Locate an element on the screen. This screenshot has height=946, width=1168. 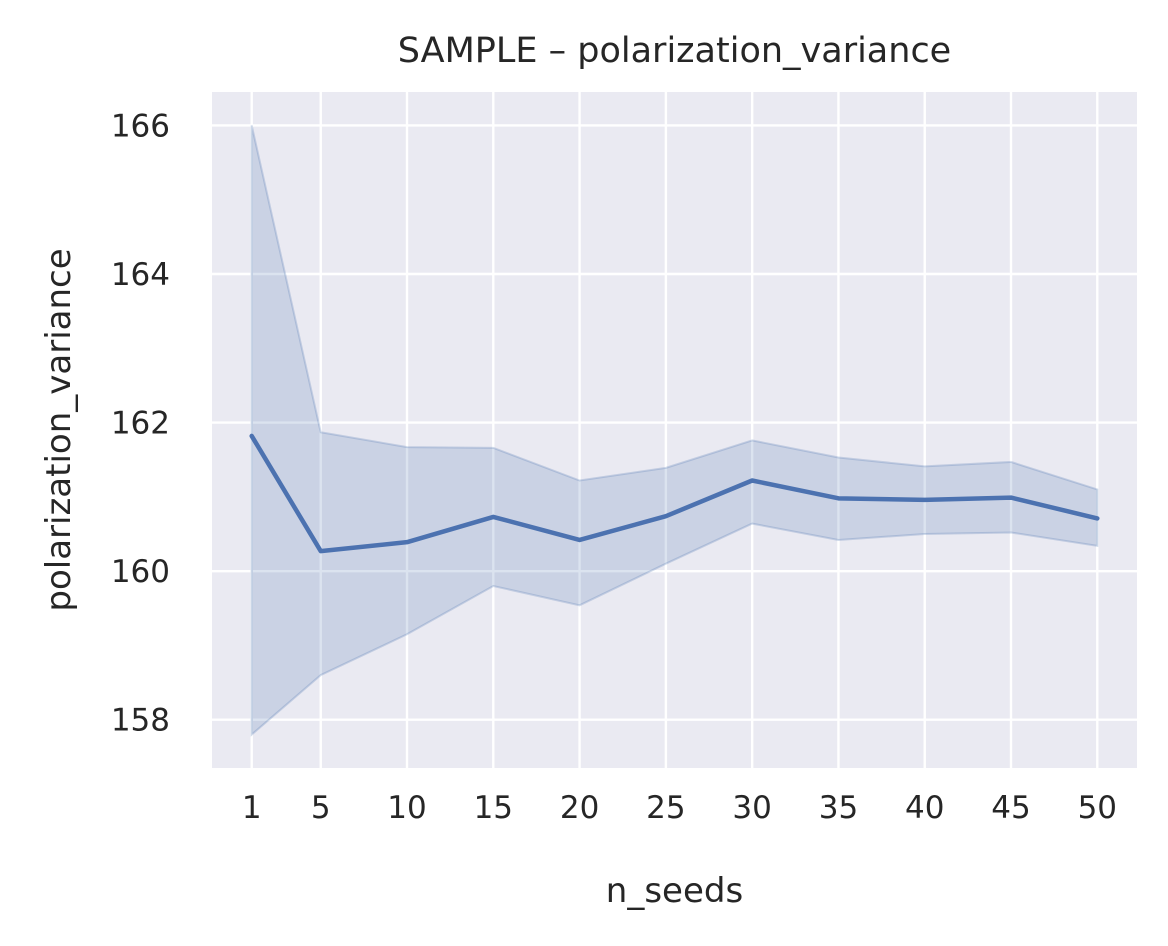
x-axis-label: n_seeds is located at coordinates (674, 891).